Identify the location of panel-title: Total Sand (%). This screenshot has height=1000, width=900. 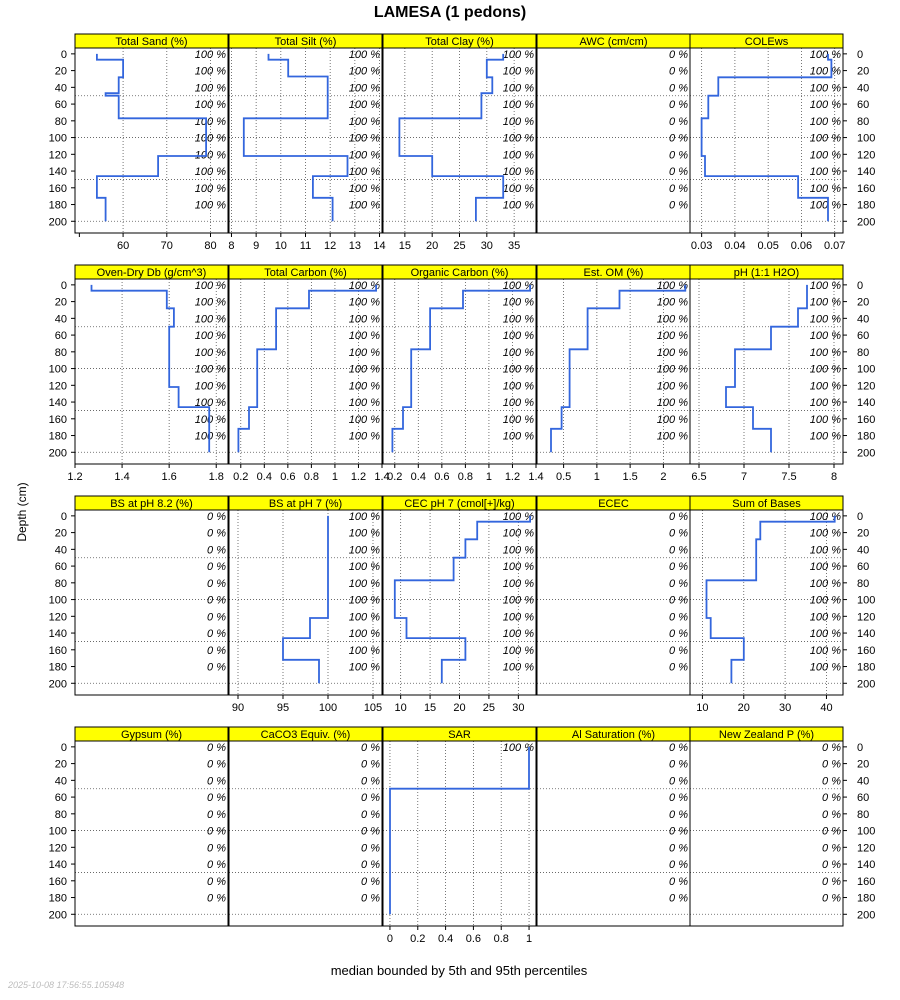
(151, 42).